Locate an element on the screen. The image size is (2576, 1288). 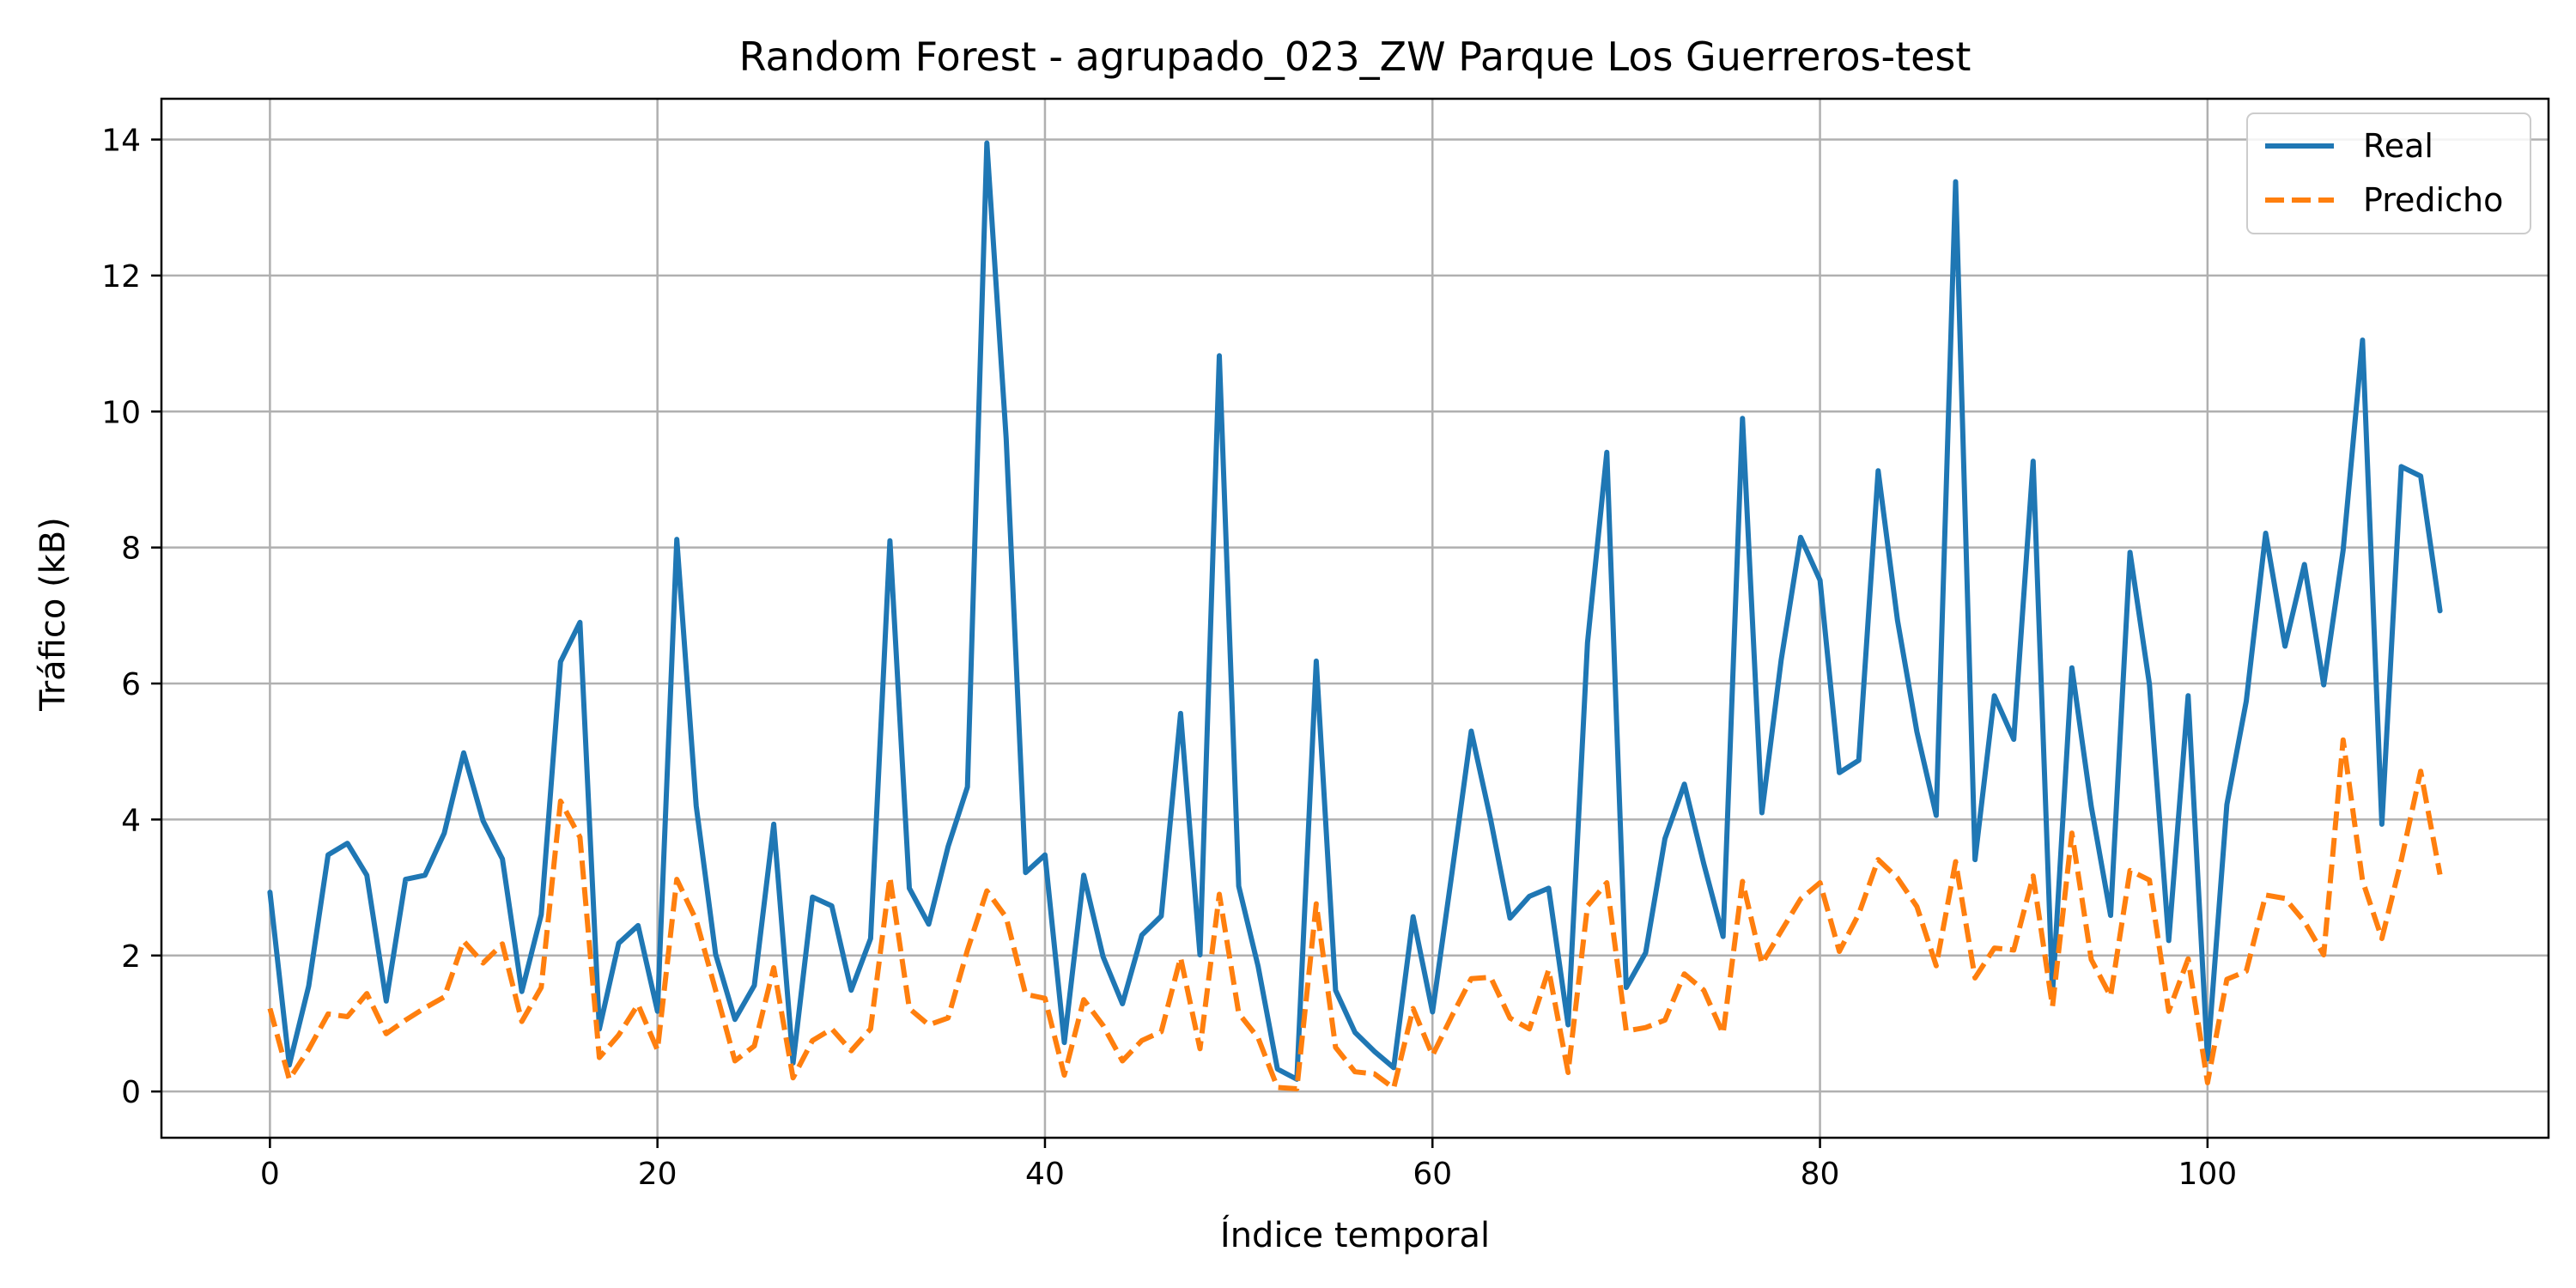
y-axis-label: Tráfico (kB) is located at coordinates (53, 614).